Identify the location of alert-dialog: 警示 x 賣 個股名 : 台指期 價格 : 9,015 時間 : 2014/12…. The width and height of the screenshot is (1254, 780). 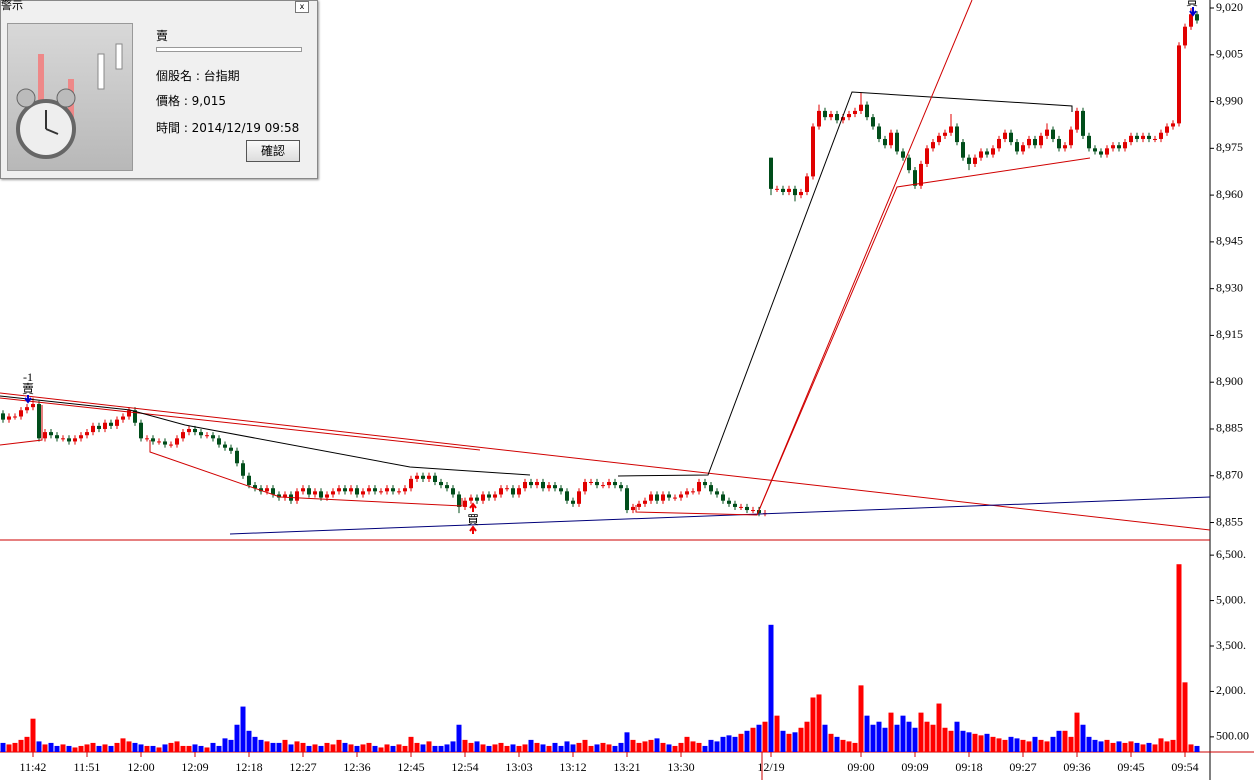
(159, 89).